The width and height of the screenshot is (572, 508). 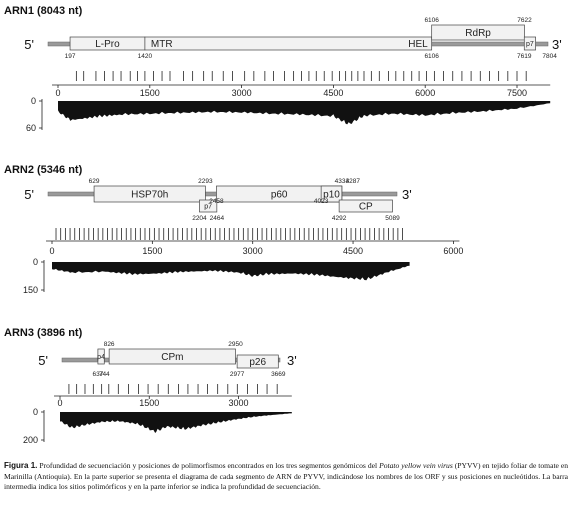 What do you see at coordinates (416, 465) in the screenshot?
I see `caption-virus-name: Potato yellow vein virus` at bounding box center [416, 465].